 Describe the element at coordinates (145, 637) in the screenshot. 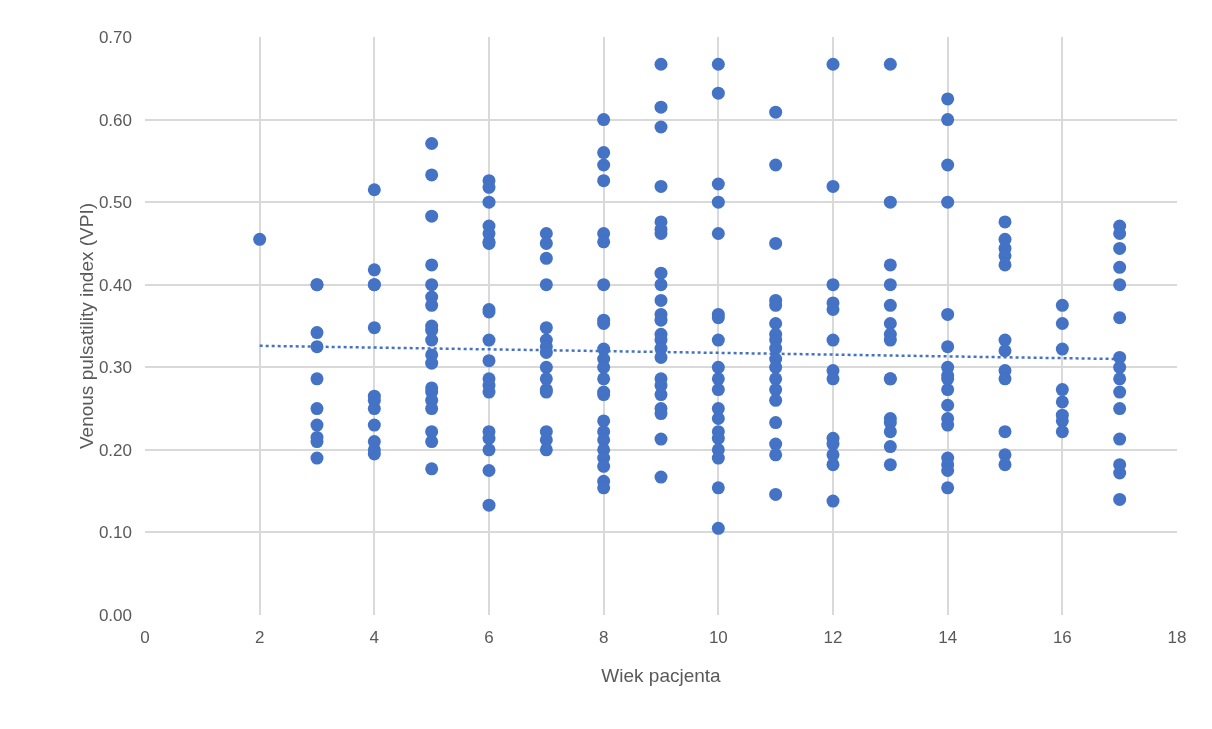

I see `x-tick-label: 0` at that location.